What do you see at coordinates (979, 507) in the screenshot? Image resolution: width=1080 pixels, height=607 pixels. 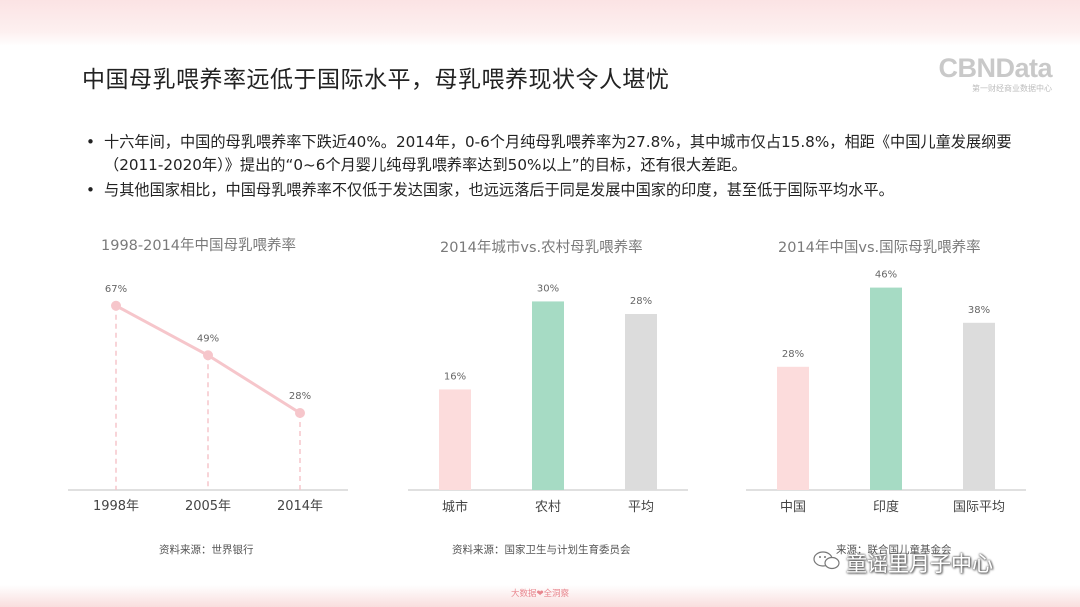 I see `chart3-x-tick-label: 国际平均` at bounding box center [979, 507].